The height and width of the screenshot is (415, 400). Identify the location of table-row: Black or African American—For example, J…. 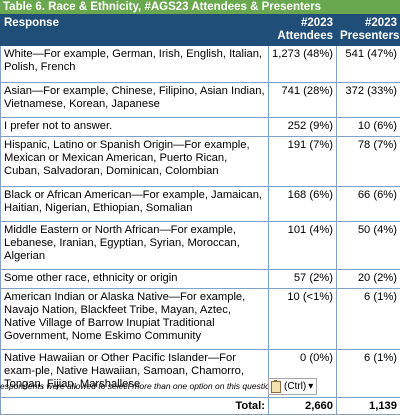
(200, 204).